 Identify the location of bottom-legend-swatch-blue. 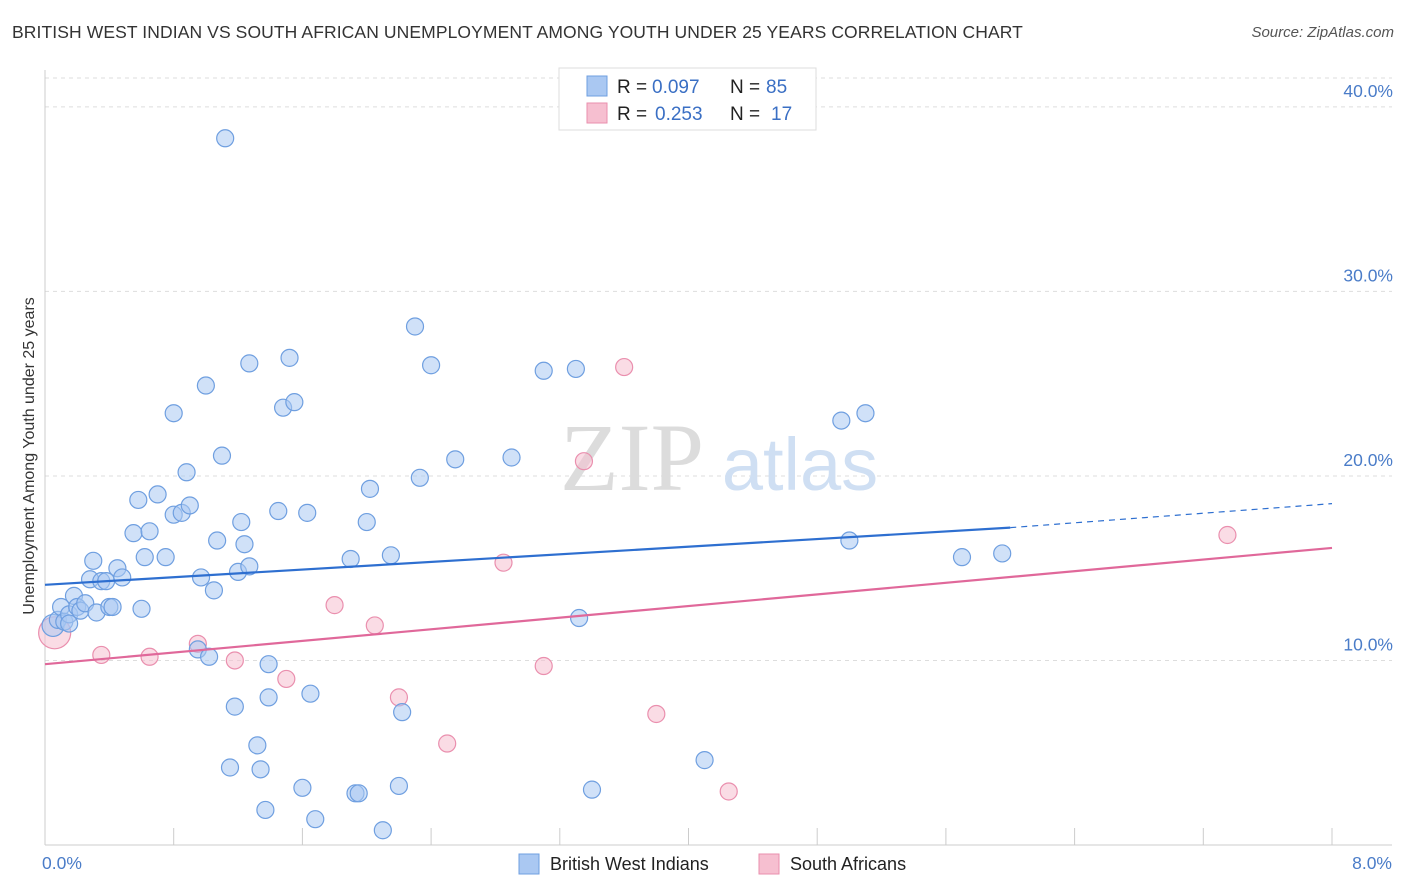
(529, 864).